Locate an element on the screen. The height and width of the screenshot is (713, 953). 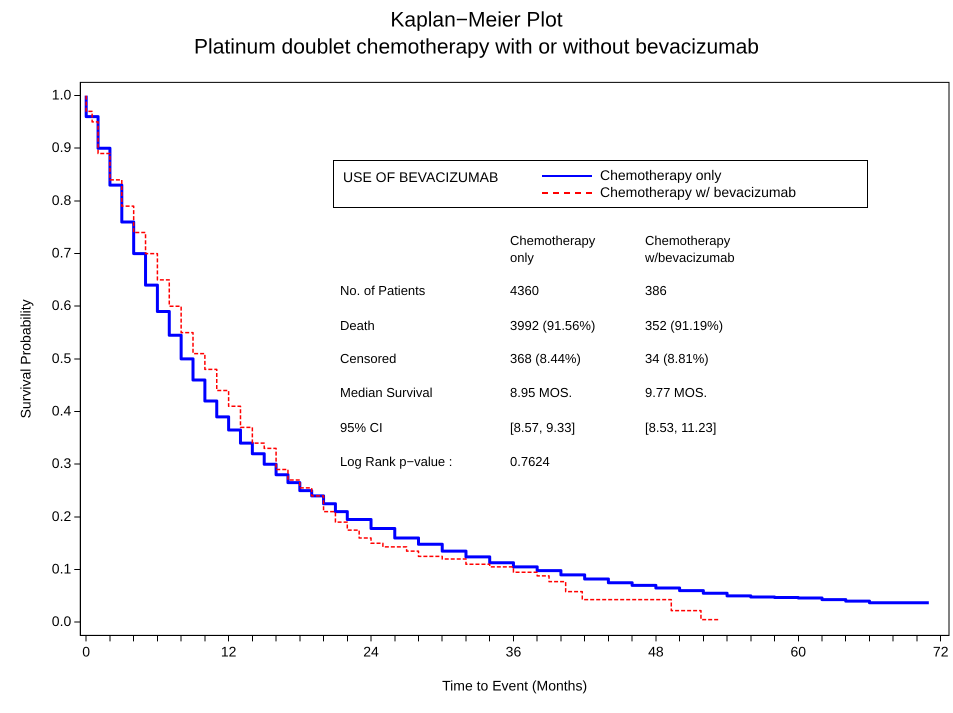
y-tick-label: 0.1 is located at coordinates (62, 568).